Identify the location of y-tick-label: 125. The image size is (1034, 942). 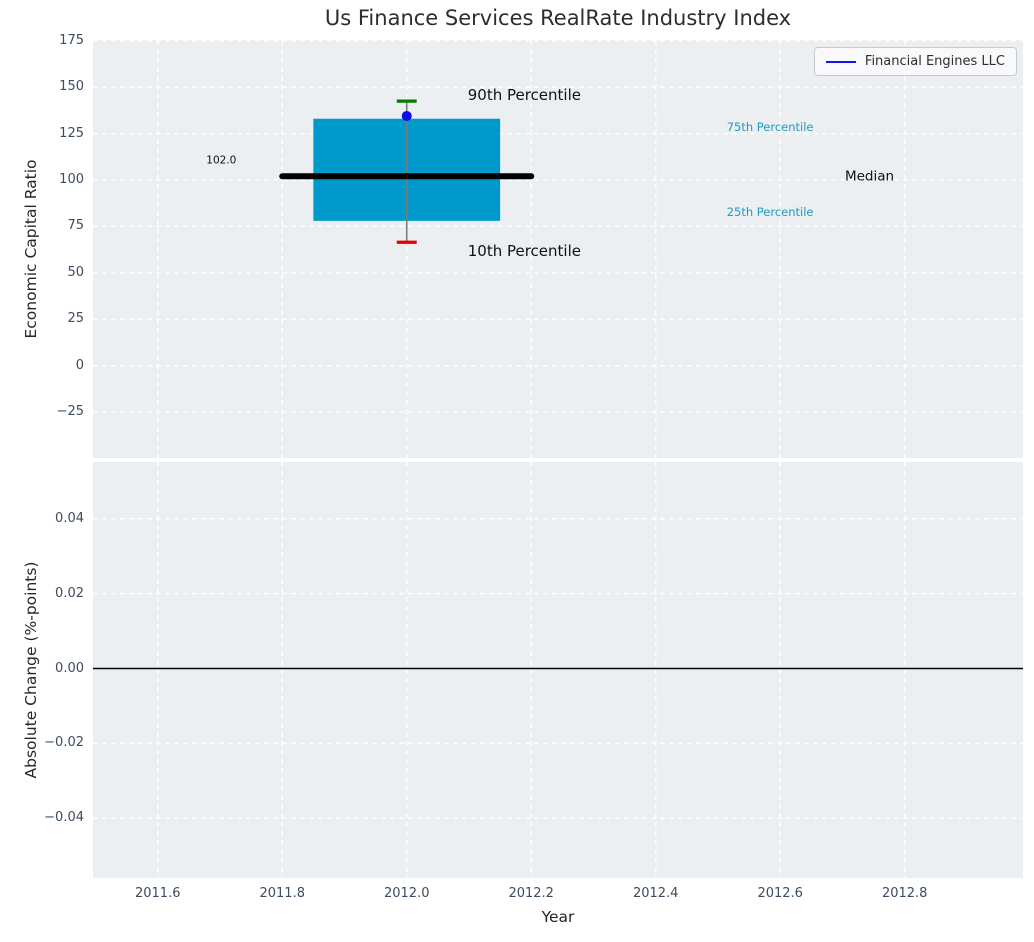
(71, 133).